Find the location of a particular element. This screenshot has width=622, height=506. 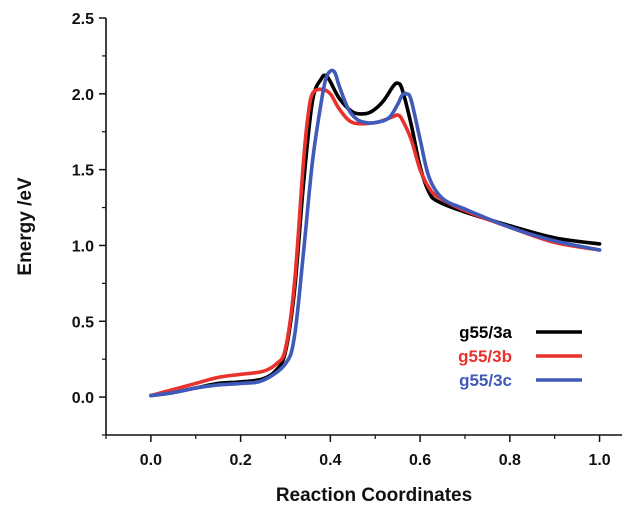

x-tick-label: 0.8 is located at coordinates (510, 460).